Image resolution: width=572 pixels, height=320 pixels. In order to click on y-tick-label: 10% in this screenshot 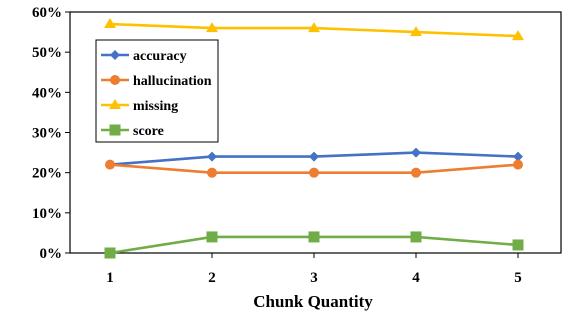, I will do `click(47, 214)`.